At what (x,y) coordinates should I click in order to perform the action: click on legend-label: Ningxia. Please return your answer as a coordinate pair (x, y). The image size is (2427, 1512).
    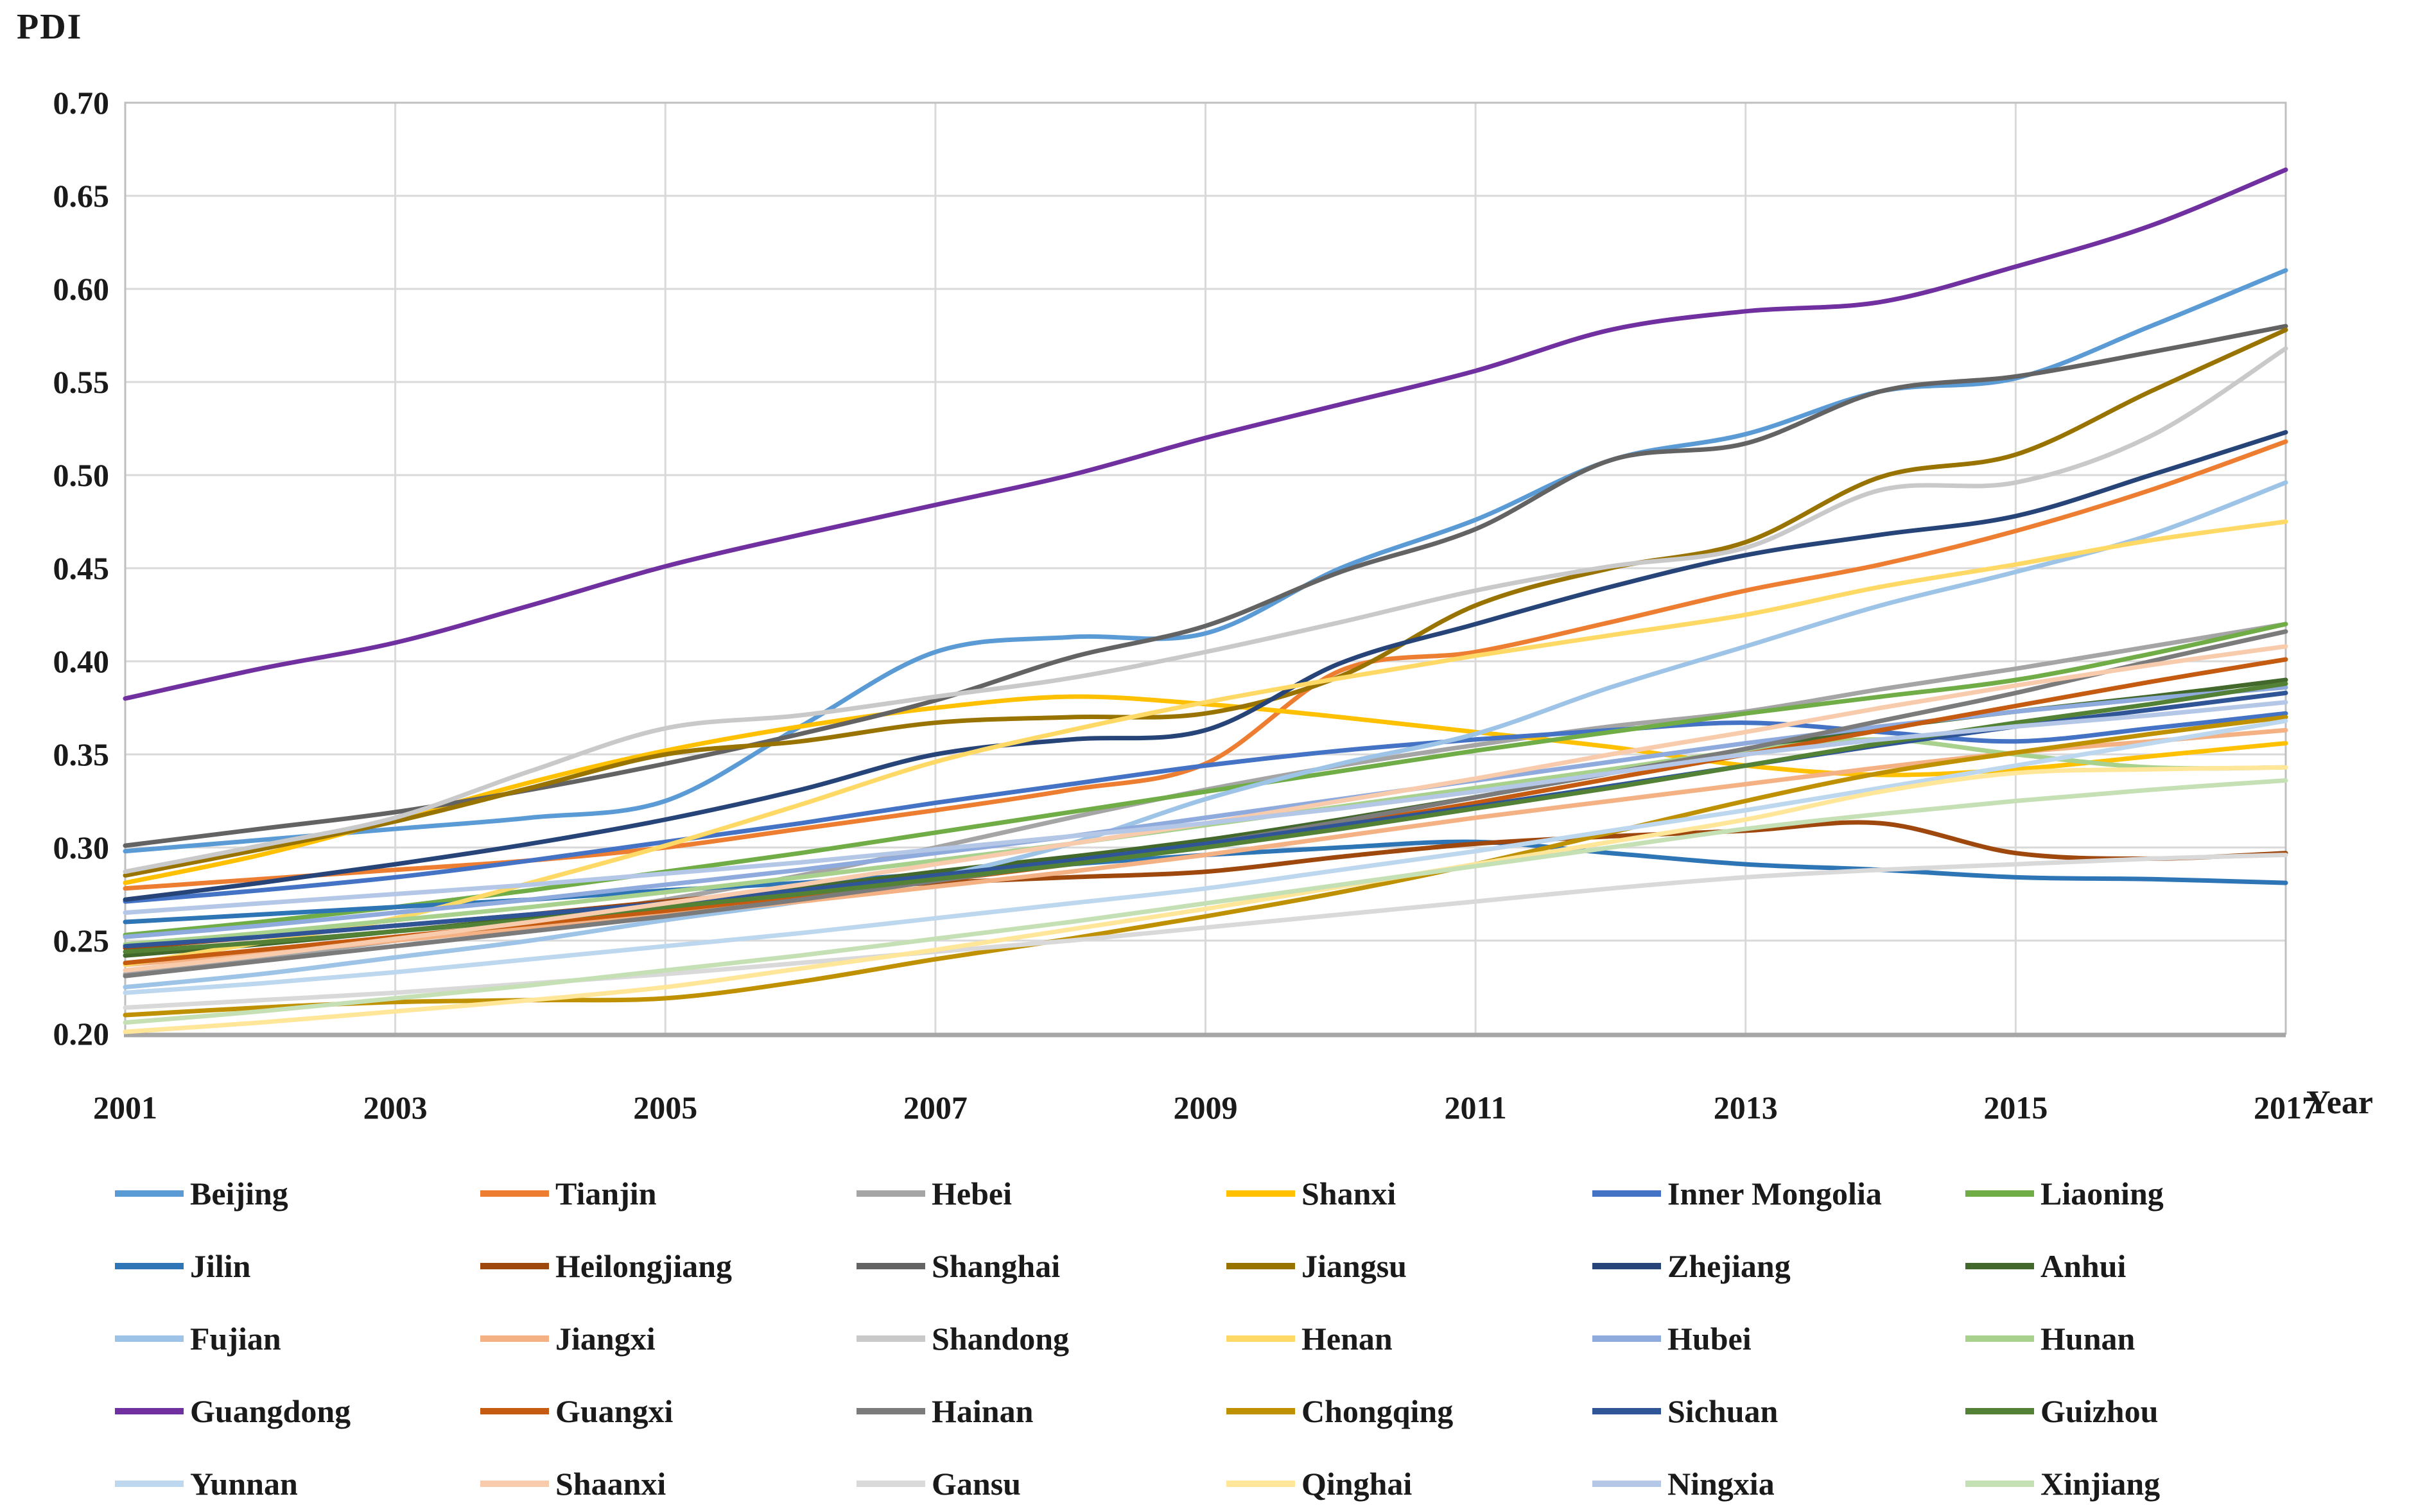
    Looking at the image, I should click on (1721, 1483).